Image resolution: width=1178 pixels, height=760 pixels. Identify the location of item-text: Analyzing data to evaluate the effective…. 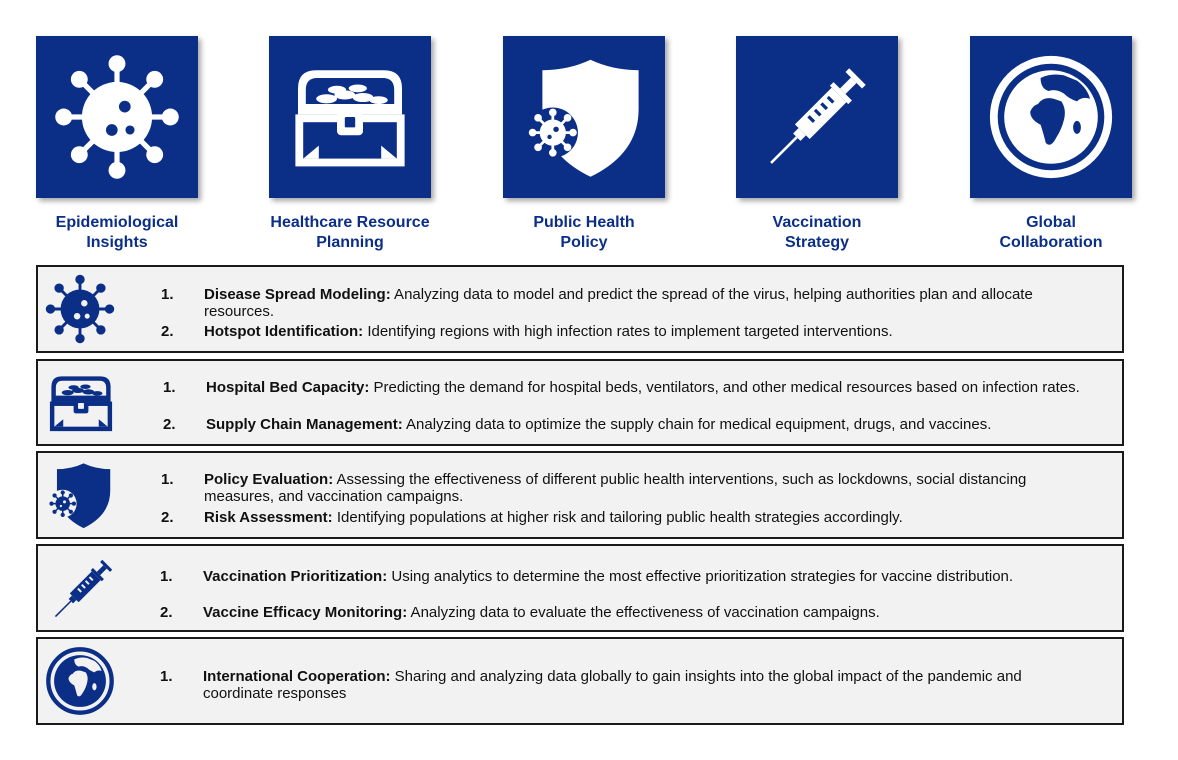
(643, 612).